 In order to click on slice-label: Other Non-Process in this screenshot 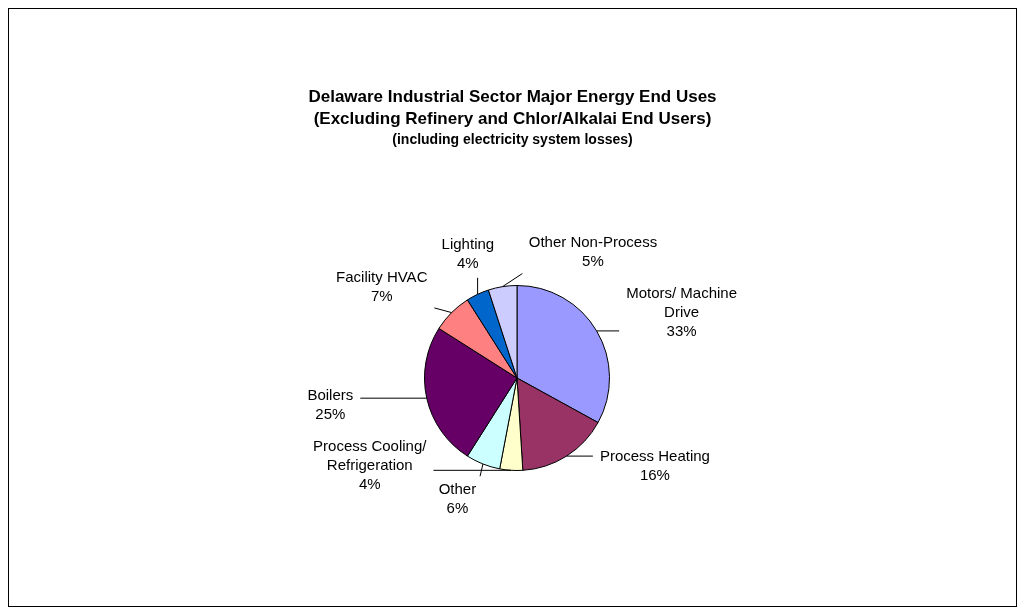, I will do `click(593, 241)`.